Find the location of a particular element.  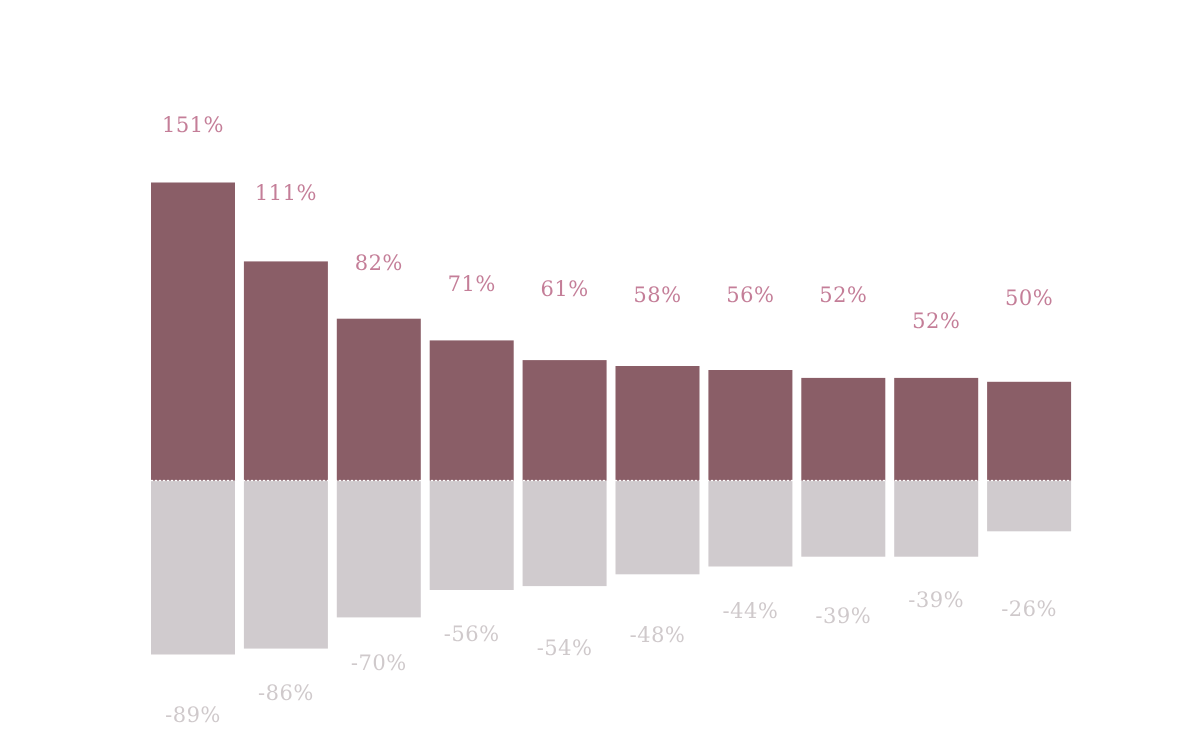

negative-label-2: -86% is located at coordinates (286, 693).